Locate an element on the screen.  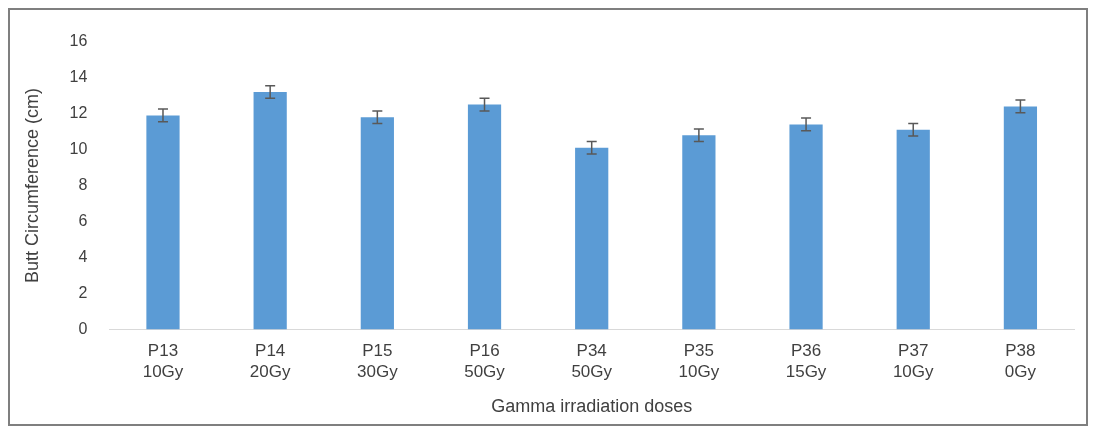
y-tick-label: 0 is located at coordinates (83, 329).